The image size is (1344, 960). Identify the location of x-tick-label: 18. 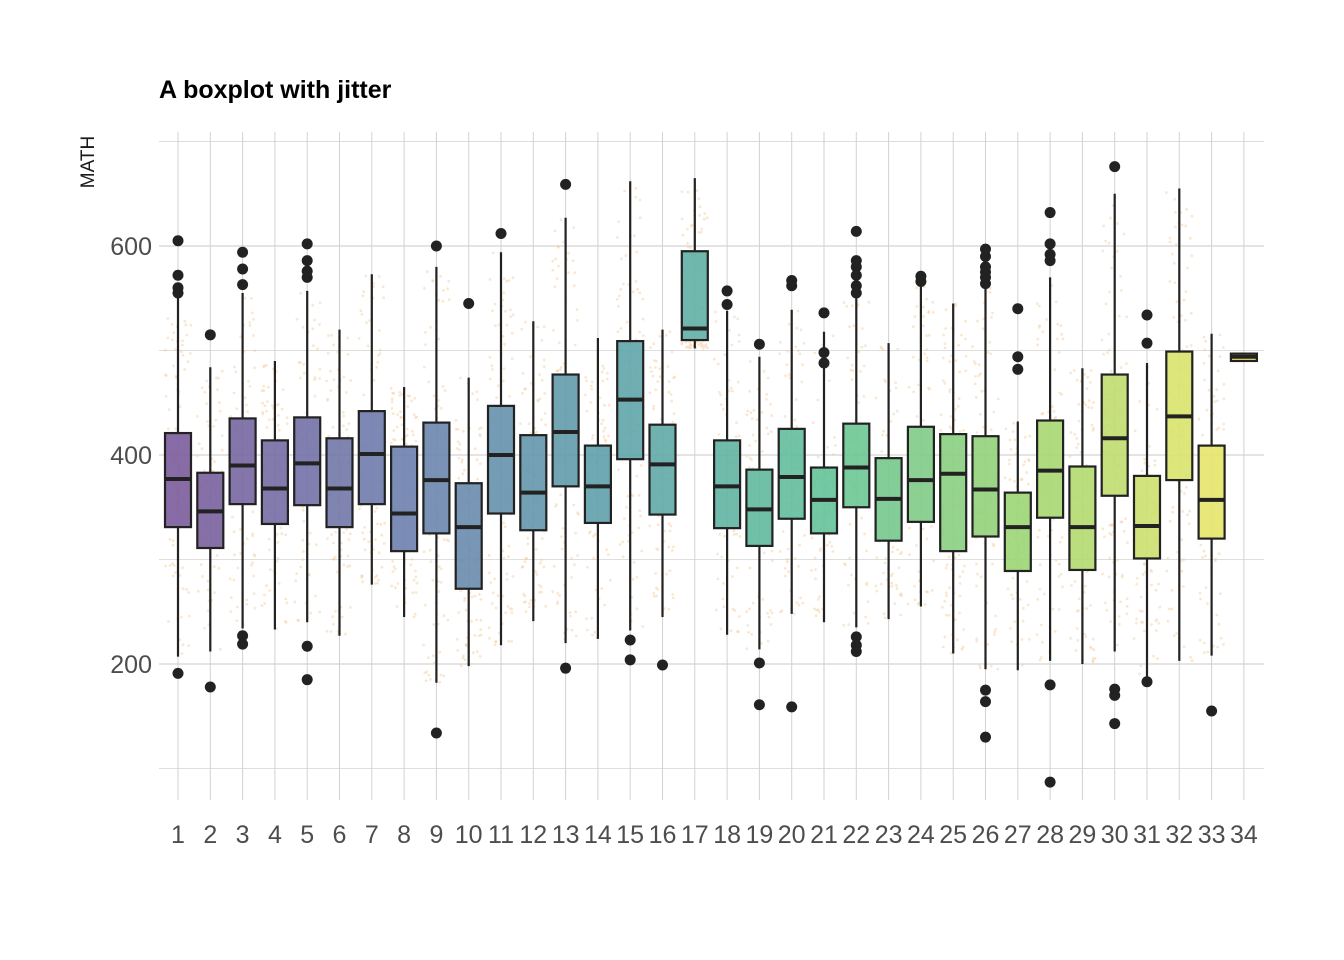
(727, 835).